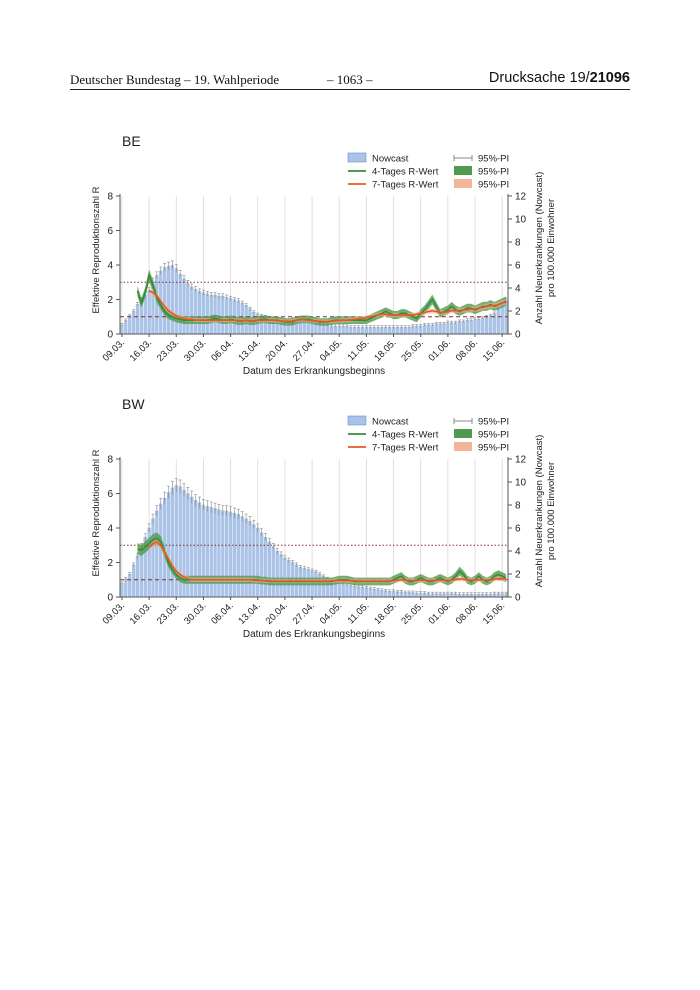 This screenshot has height=990, width=700. I want to click on x-tick-label: 15.06., so click(494, 350).